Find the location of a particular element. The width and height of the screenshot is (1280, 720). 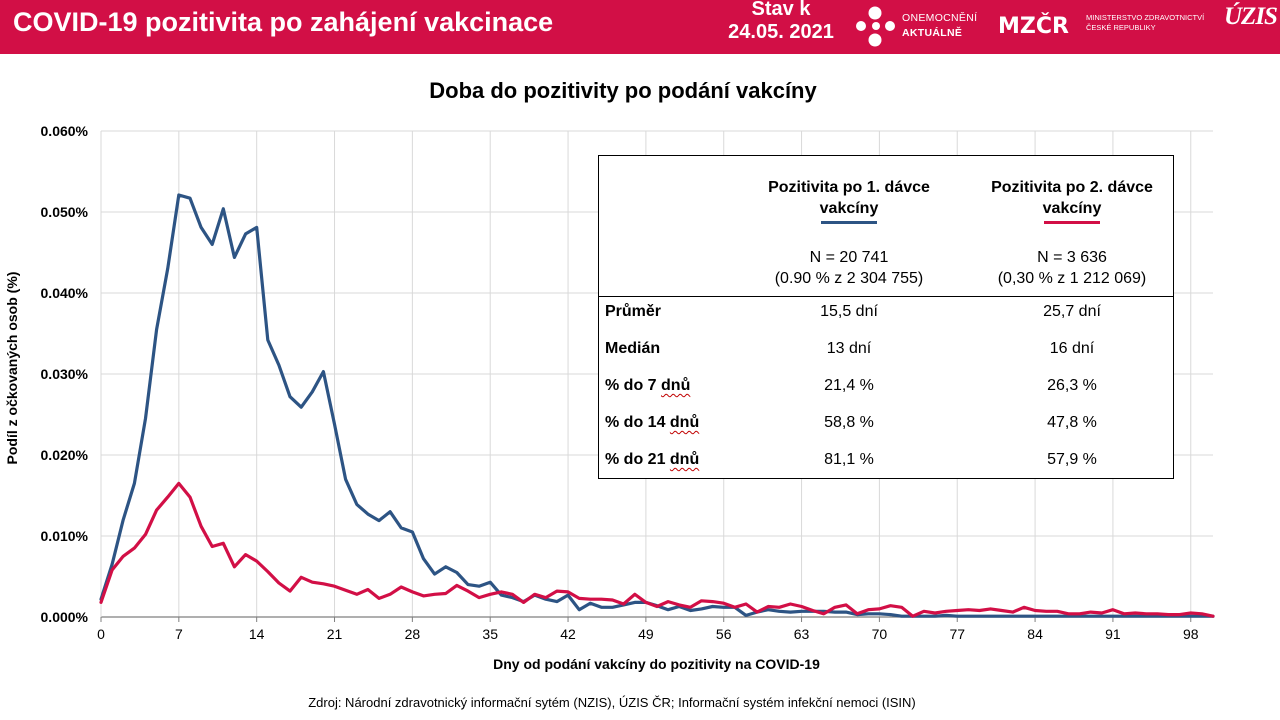

col2-header: Pozitivita po 2. dávce vakcíny is located at coordinates (1072, 200).